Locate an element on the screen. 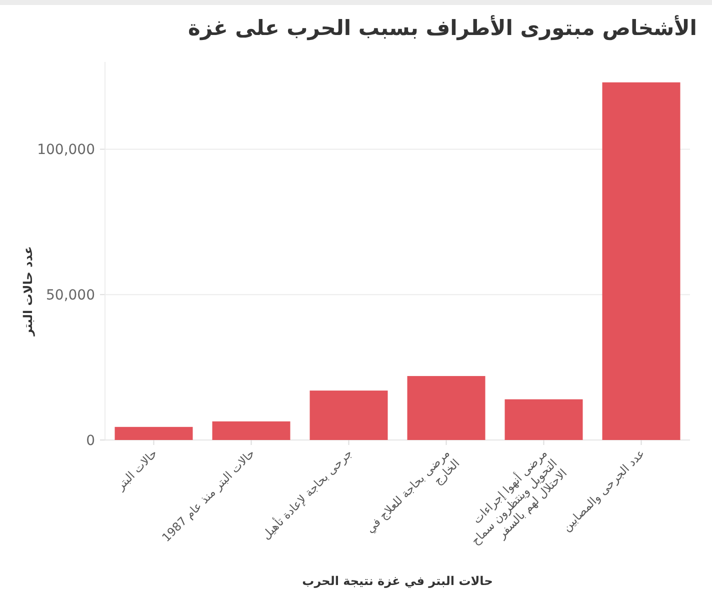  y-tick-label: 100,000 is located at coordinates (66, 150).